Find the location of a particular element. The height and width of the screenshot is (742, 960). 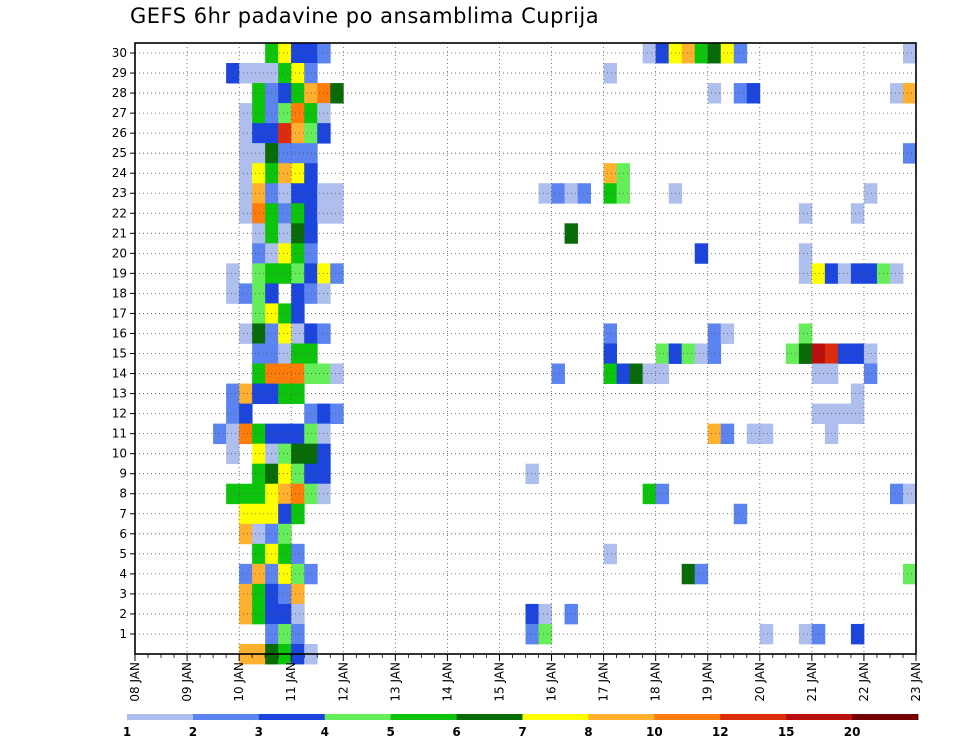

chart-title: GEFS 6hr padavine po ansamblima Cuprija is located at coordinates (365, 16).